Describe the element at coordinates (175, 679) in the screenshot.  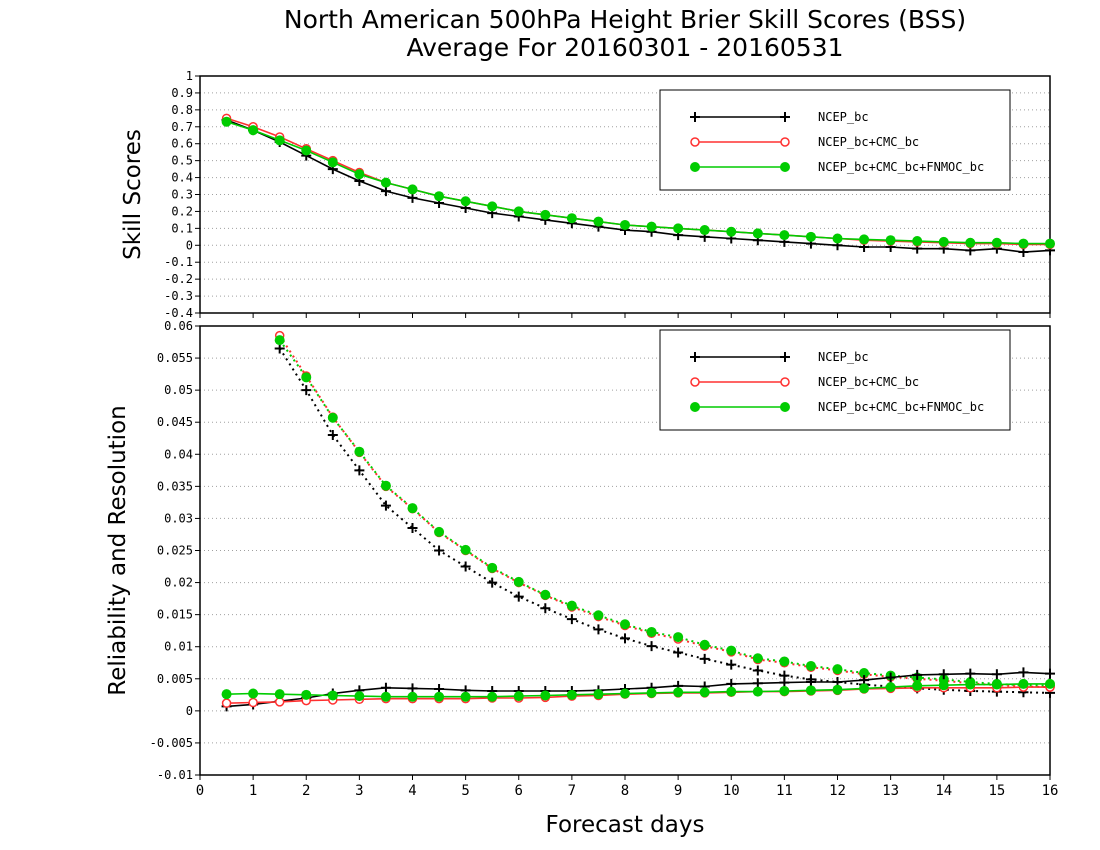
I see `y-tick-label: 0.005` at that location.